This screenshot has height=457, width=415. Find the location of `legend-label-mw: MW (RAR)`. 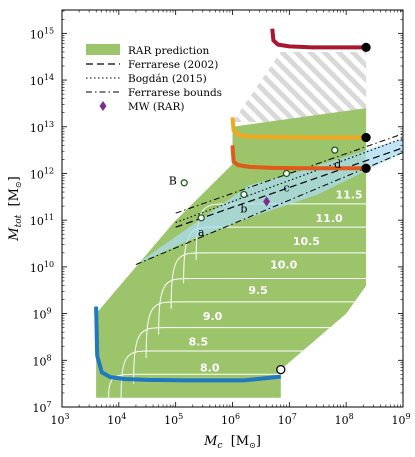

legend-label-mw: MW (RAR) is located at coordinates (156, 107).